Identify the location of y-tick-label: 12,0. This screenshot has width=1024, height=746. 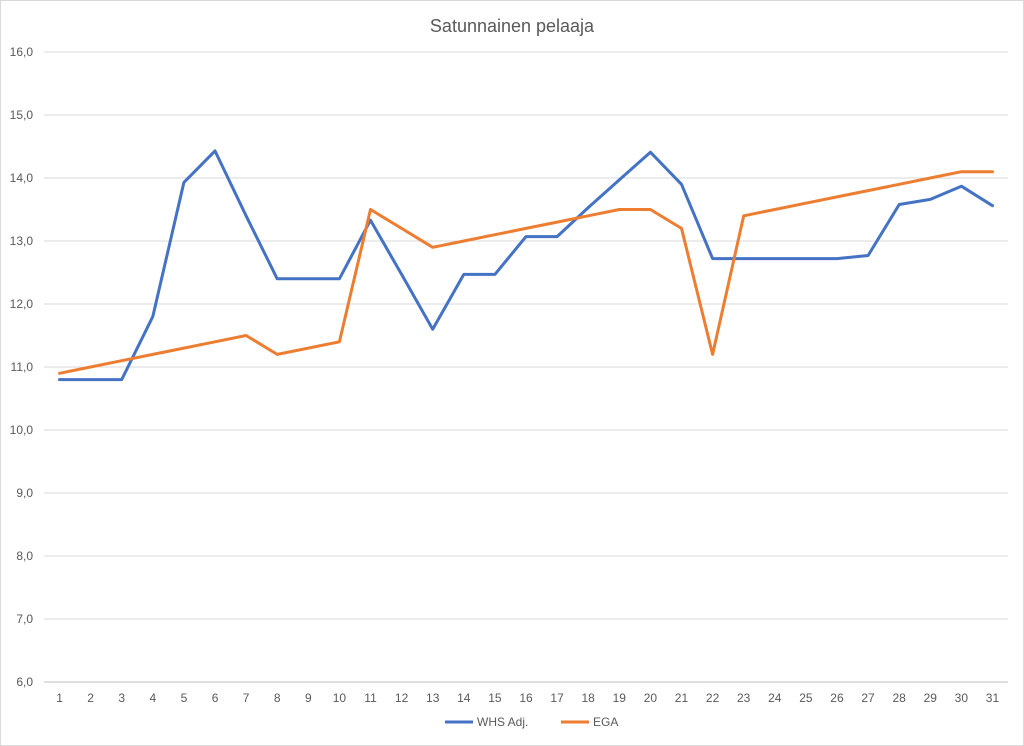
(22, 304).